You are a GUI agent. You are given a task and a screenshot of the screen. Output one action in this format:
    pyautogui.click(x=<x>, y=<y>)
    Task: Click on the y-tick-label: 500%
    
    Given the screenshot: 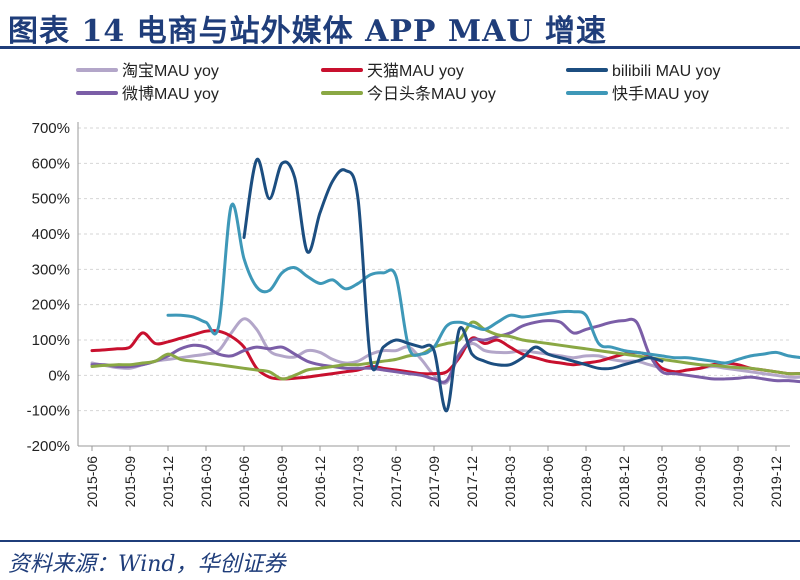 What is the action you would take?
    pyautogui.click(x=51, y=199)
    